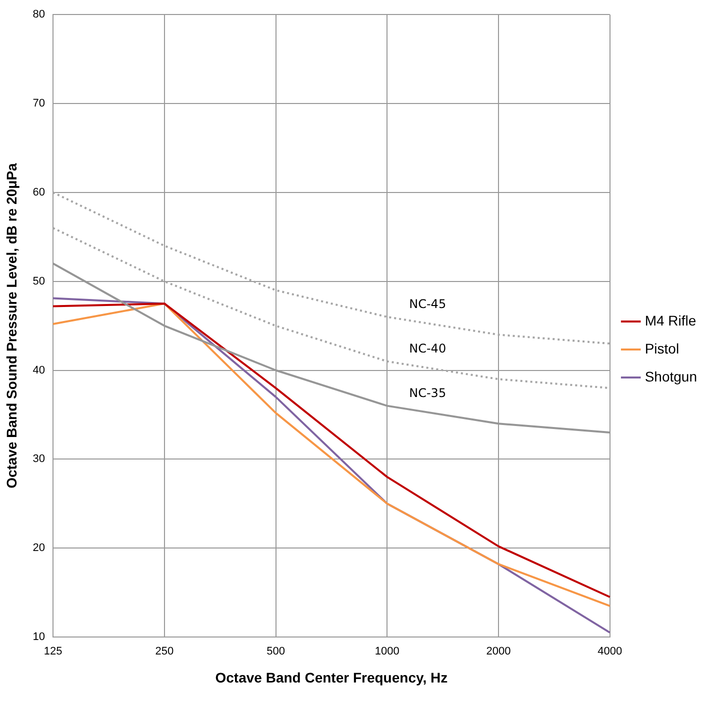 Image resolution: width=721 pixels, height=701 pixels. Describe the element at coordinates (39, 548) in the screenshot. I see `y-tick-label: 20` at that location.